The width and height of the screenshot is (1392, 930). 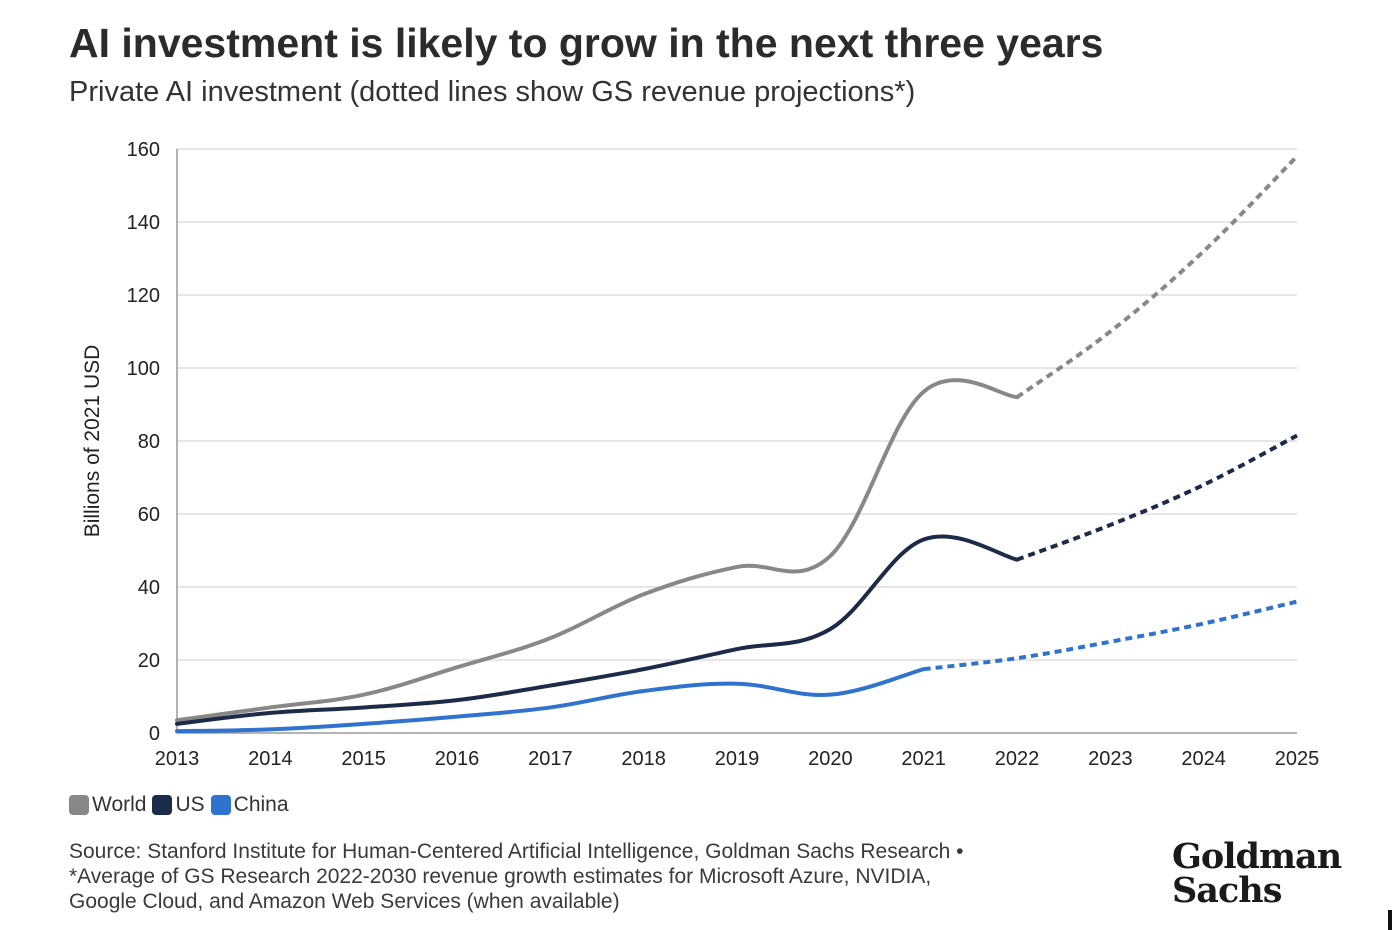 I want to click on goldman-sachs-logo: Goldman Sachs, so click(x=1257, y=873).